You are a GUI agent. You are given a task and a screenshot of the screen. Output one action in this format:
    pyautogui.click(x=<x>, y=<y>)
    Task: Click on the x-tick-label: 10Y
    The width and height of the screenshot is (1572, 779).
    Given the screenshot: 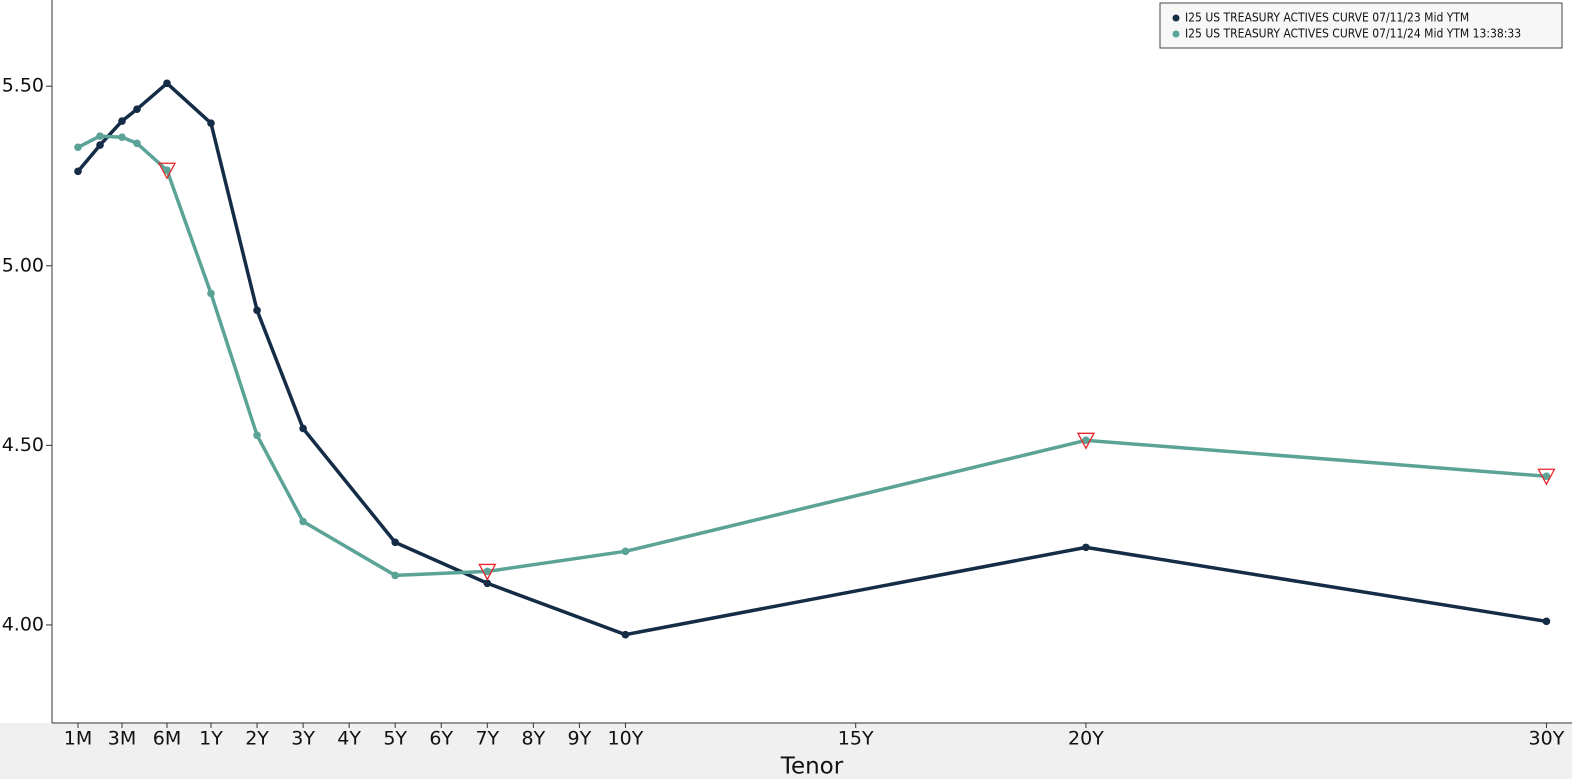 What is the action you would take?
    pyautogui.click(x=626, y=739)
    